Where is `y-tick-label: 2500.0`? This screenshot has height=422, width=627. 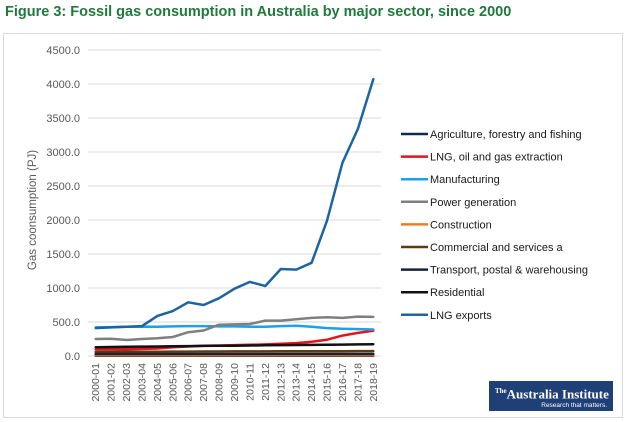
y-tick-label: 2500.0 is located at coordinates (63, 187).